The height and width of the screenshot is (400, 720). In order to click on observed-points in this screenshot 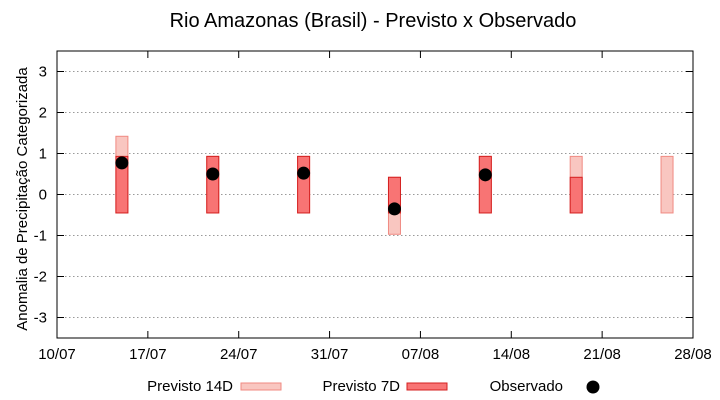, I will do `click(303, 186)`.